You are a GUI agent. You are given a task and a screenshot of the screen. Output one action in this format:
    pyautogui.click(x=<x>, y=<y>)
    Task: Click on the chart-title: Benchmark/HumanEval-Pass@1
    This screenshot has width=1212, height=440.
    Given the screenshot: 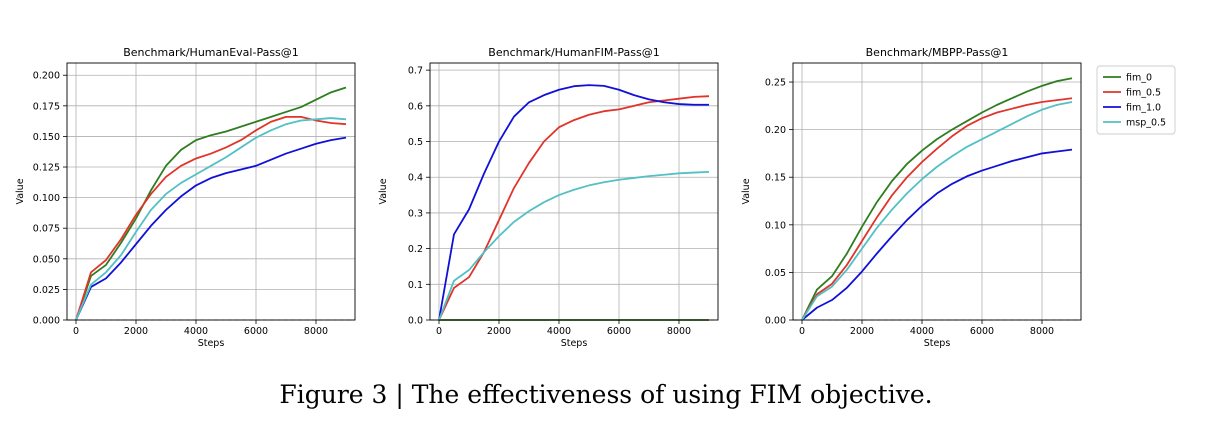 What is the action you would take?
    pyautogui.click(x=211, y=52)
    